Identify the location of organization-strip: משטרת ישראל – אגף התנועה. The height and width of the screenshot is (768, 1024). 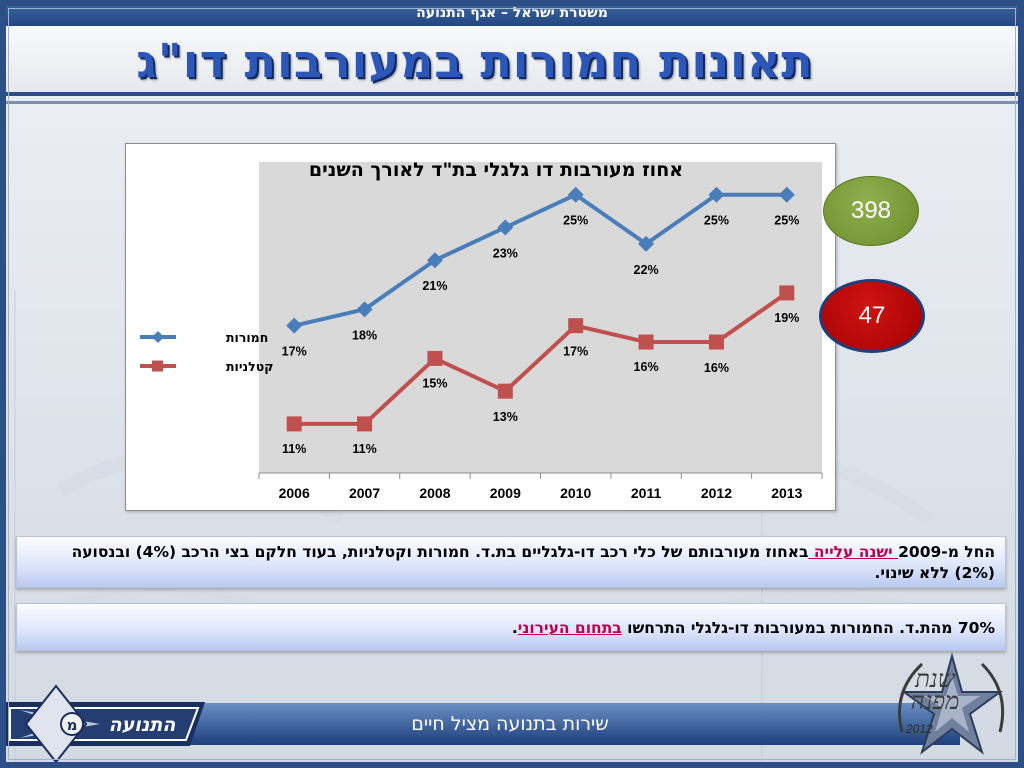
(512, 13).